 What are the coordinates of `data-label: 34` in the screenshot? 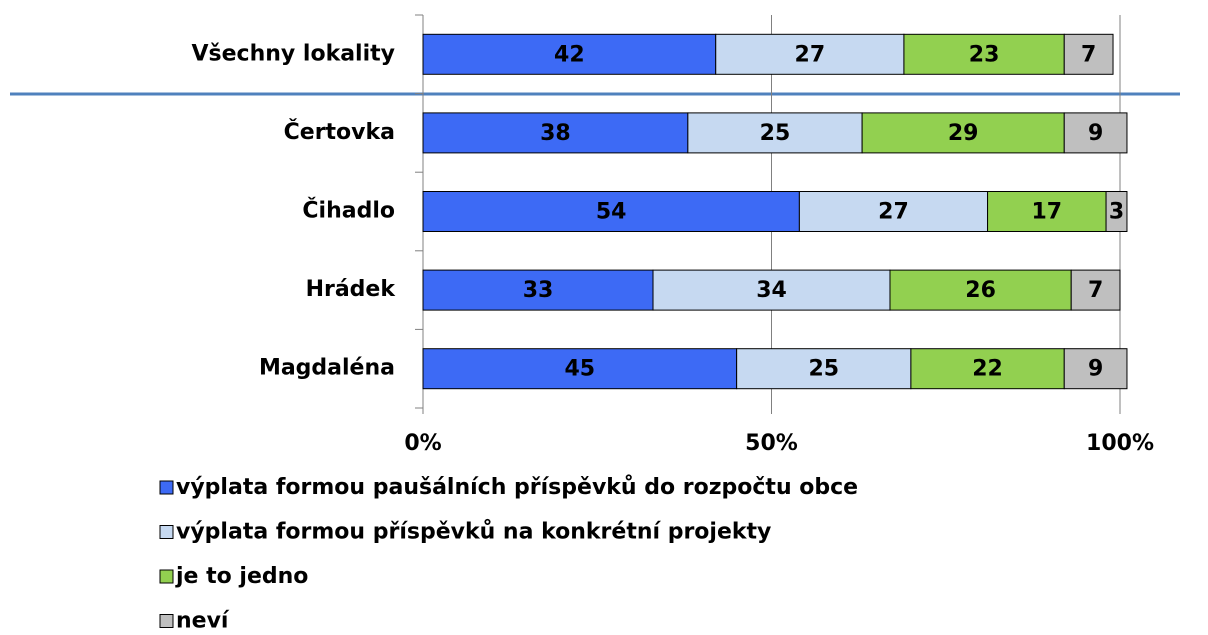 It's located at (771, 290).